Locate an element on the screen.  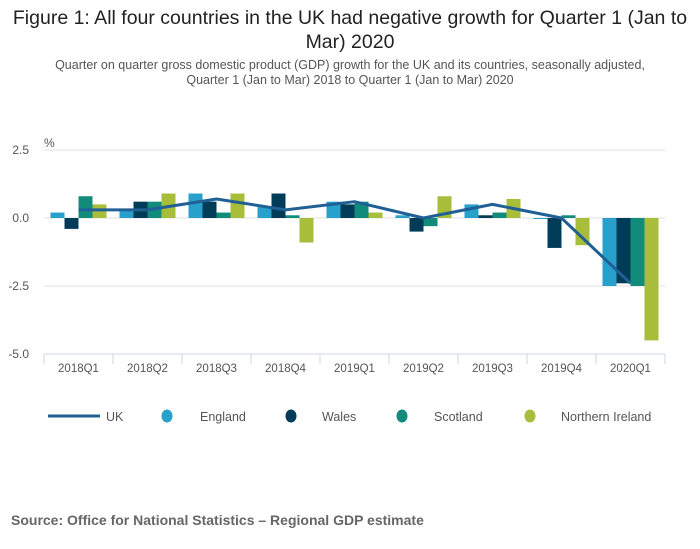
x-tick-label: 2019Q1 is located at coordinates (354, 369).